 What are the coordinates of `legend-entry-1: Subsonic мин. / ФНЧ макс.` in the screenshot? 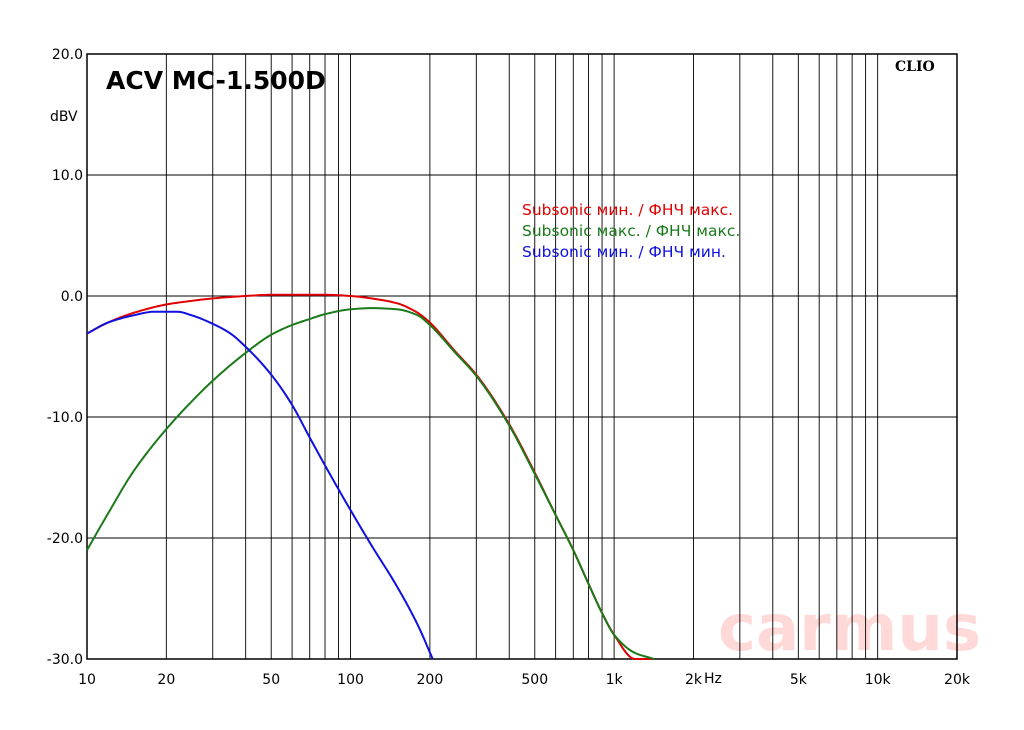 It's located at (627, 210).